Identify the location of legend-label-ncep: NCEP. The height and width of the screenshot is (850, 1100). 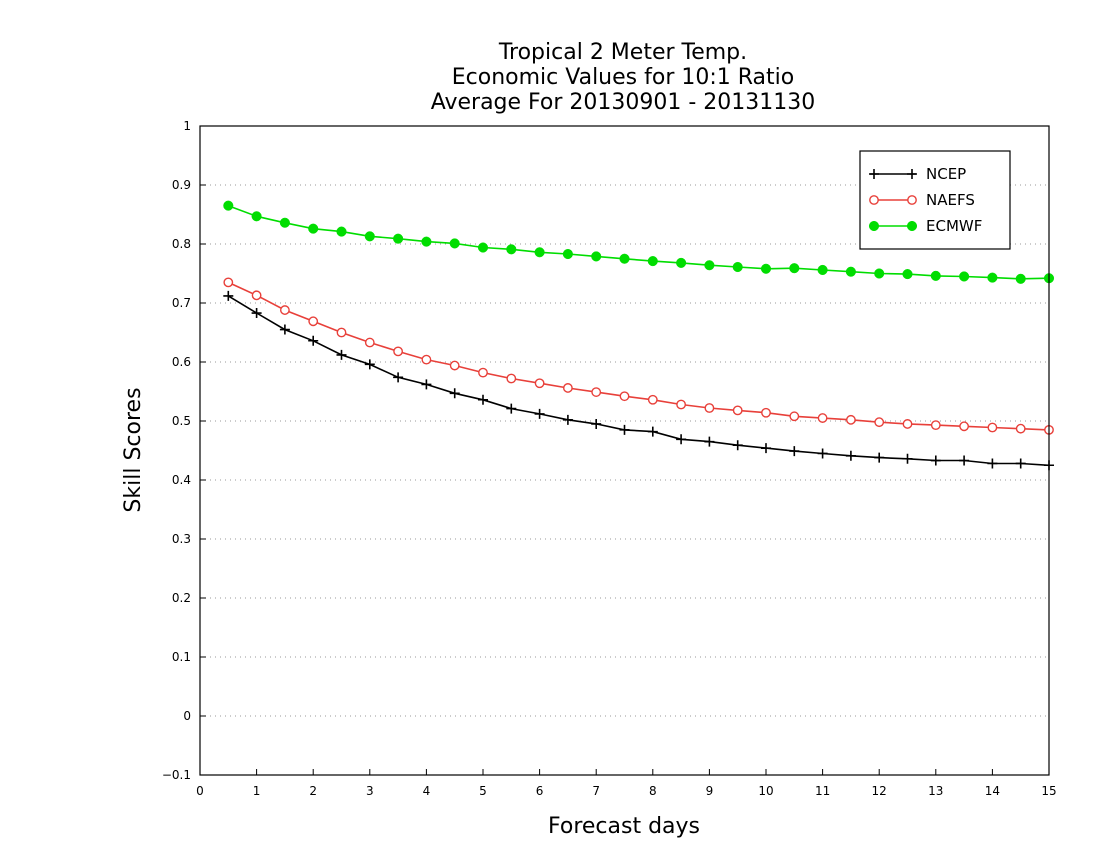
(946, 174).